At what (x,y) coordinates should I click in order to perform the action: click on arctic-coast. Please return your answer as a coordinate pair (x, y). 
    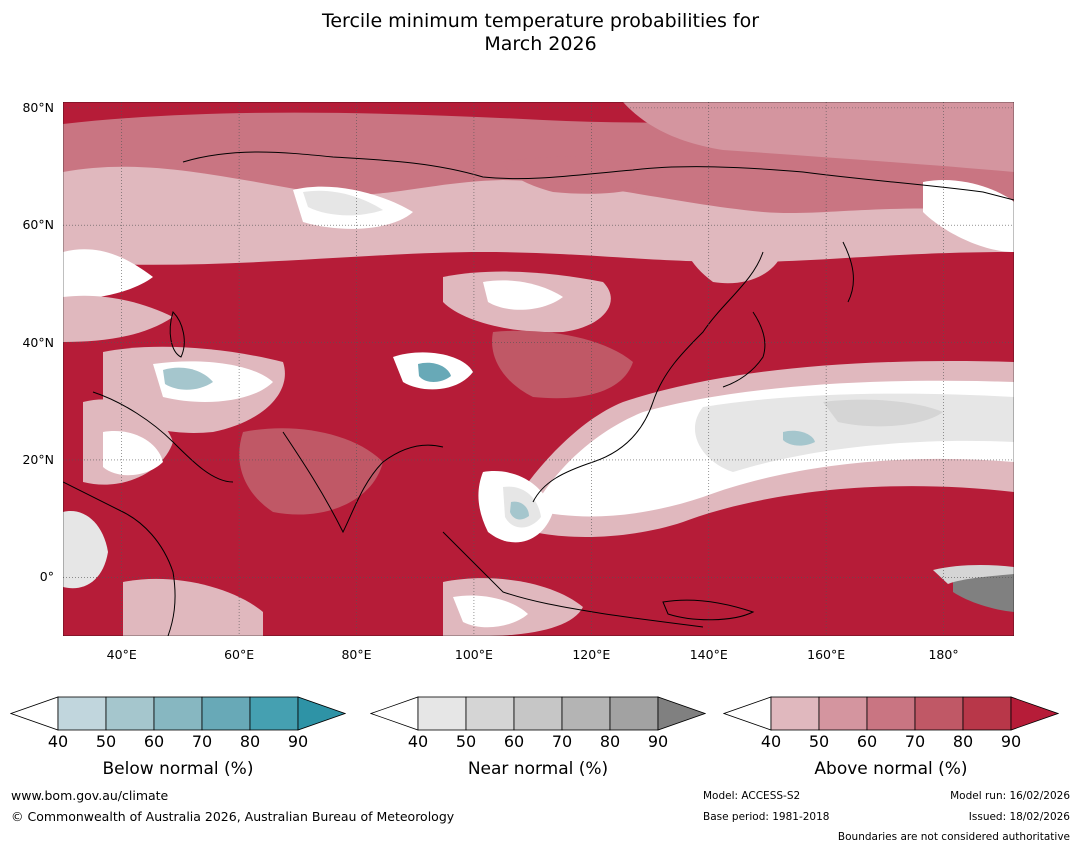
    Looking at the image, I should click on (598, 176).